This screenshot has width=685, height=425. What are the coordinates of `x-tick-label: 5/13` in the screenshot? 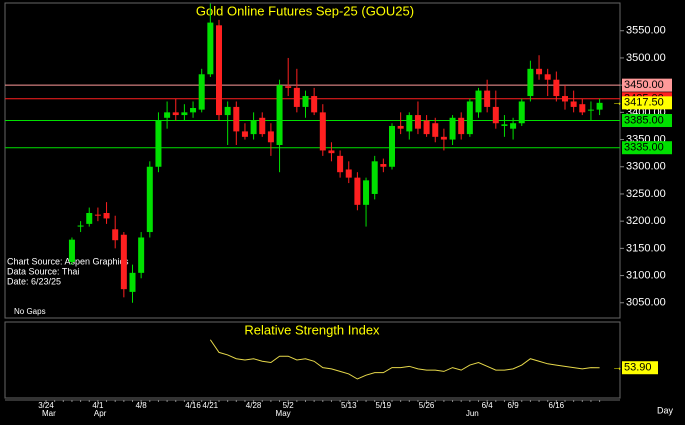 It's located at (349, 405).